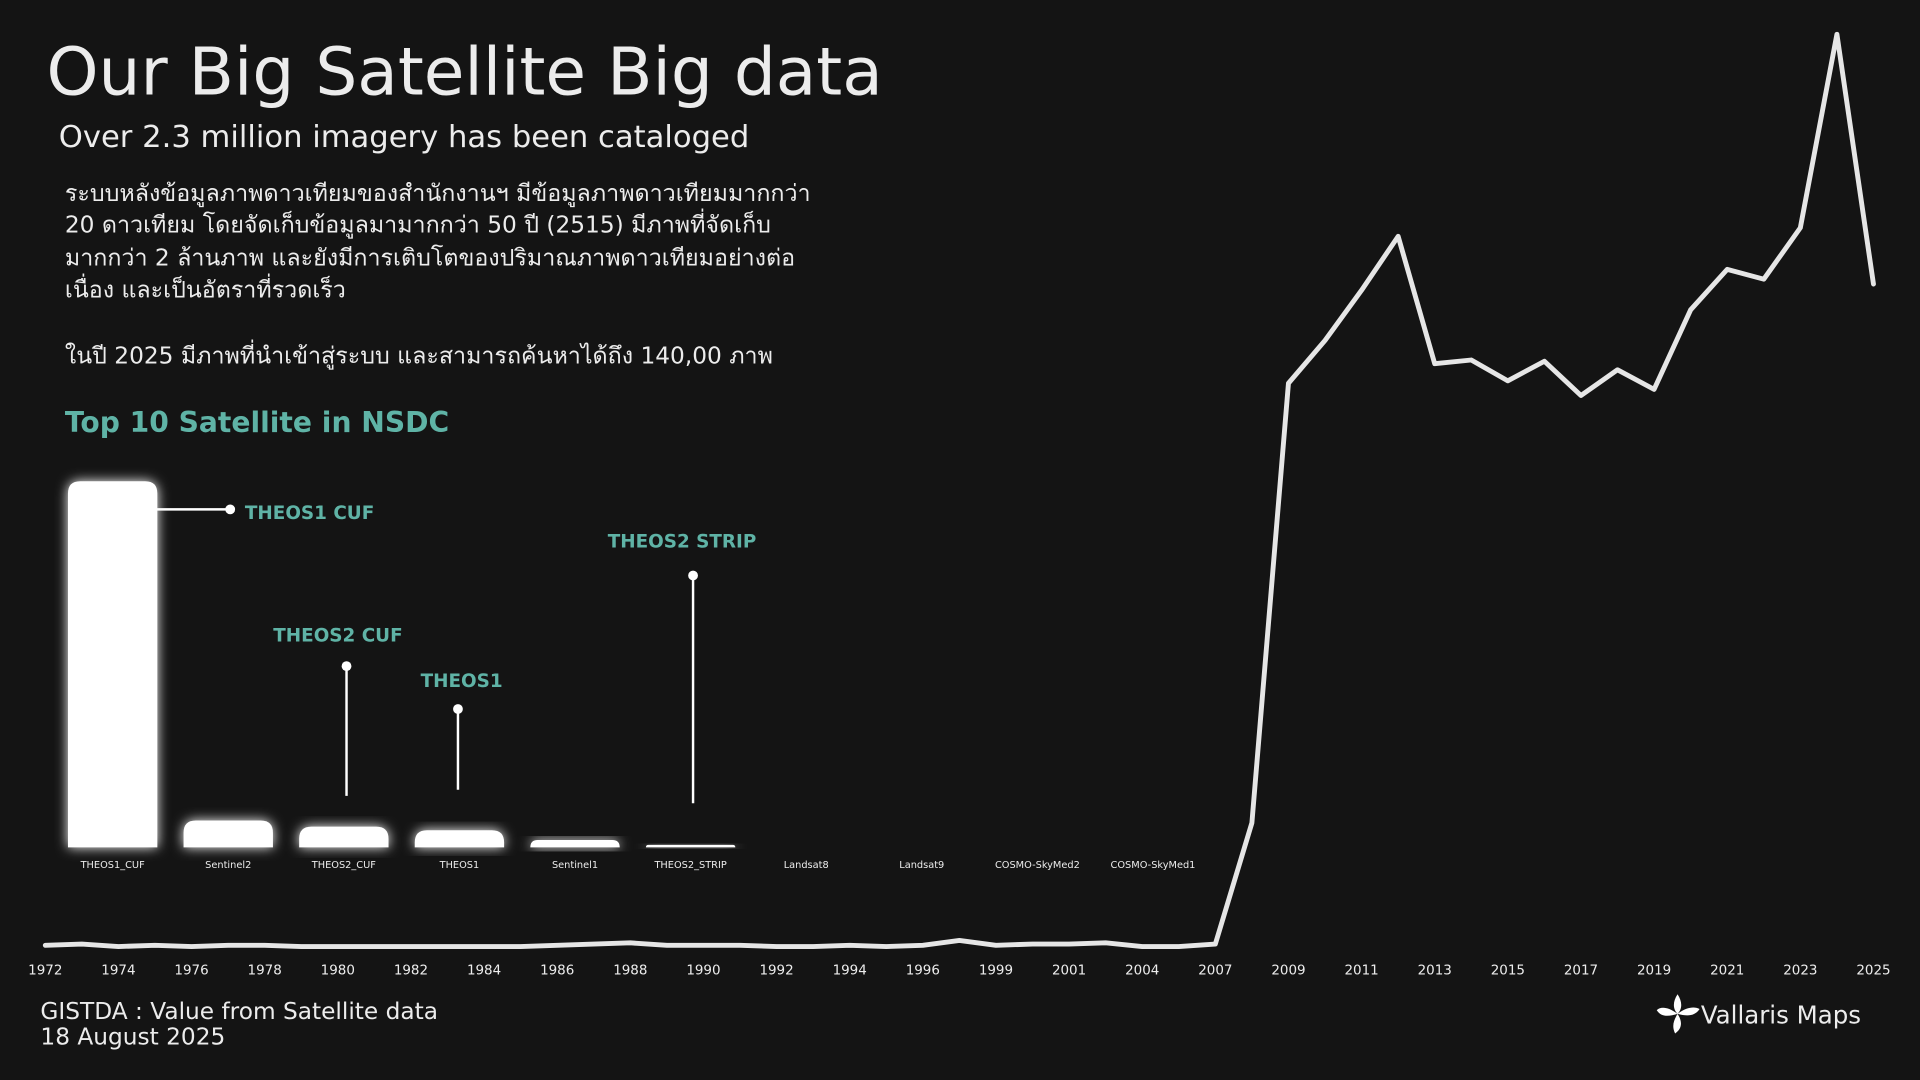  What do you see at coordinates (1288, 971) in the screenshot?
I see `x-tick-label: 2009` at bounding box center [1288, 971].